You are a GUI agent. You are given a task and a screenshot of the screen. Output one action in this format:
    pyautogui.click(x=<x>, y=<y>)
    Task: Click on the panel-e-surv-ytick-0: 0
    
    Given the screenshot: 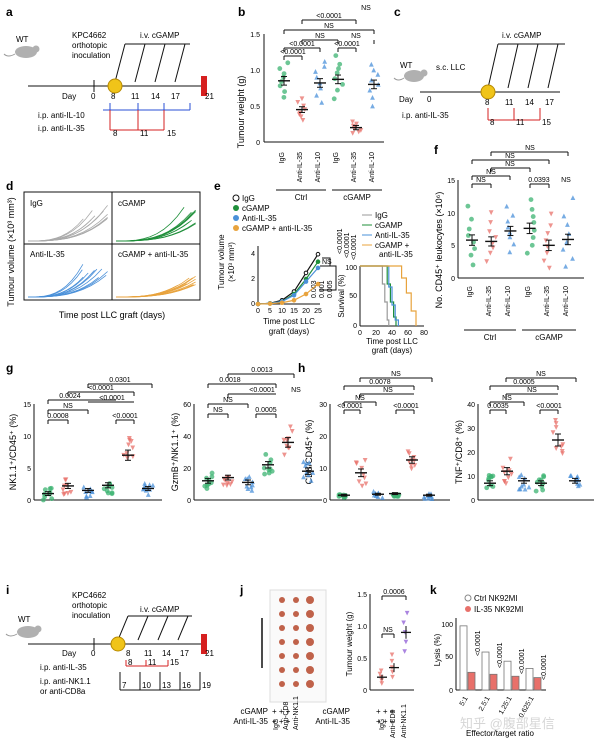 What is the action you would take?
    pyautogui.click(x=355, y=326)
    